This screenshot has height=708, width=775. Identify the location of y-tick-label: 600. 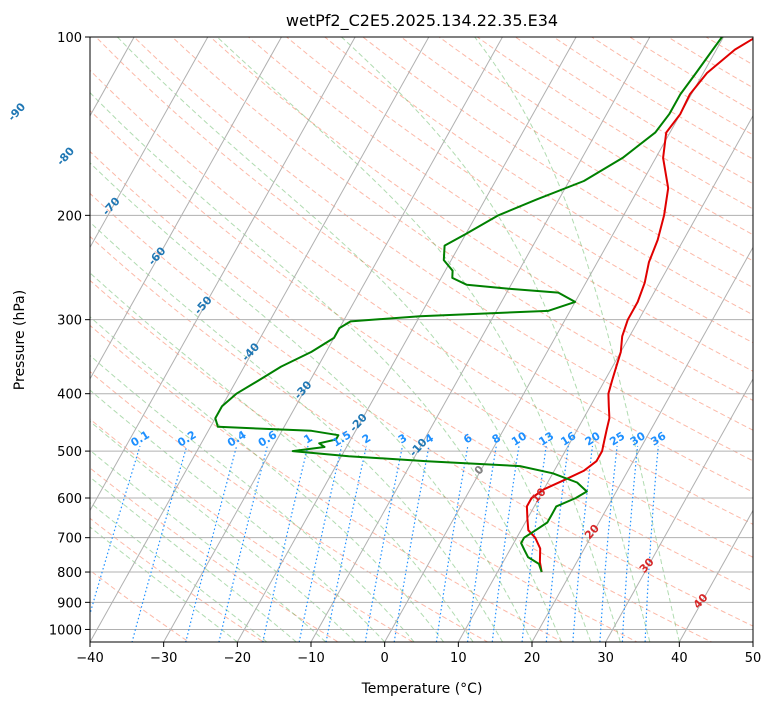
(69, 499).